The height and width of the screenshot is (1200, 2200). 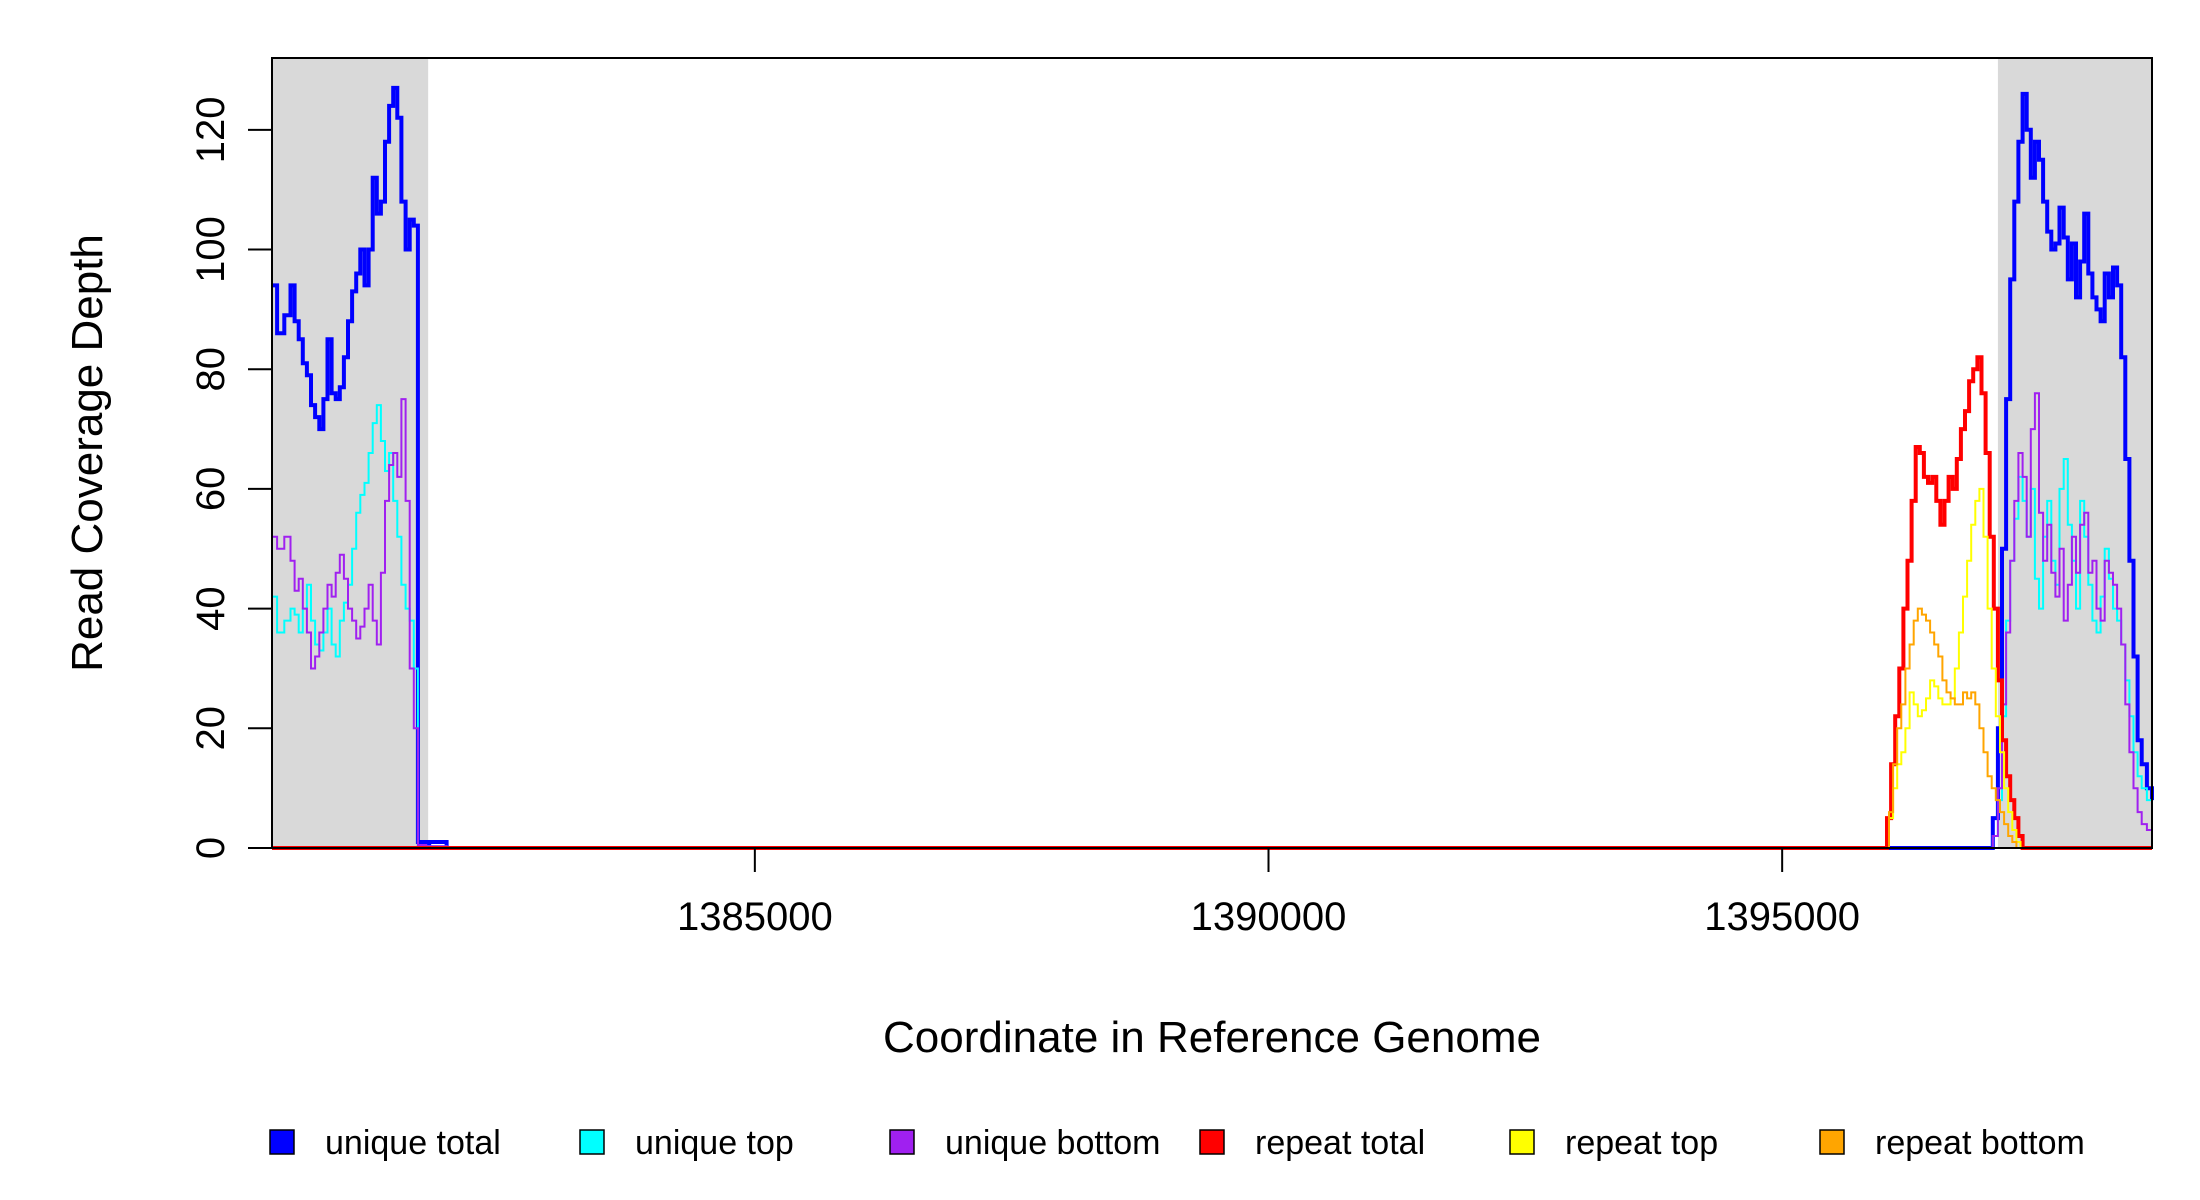 I want to click on y-tick-label: 120, so click(x=211, y=129).